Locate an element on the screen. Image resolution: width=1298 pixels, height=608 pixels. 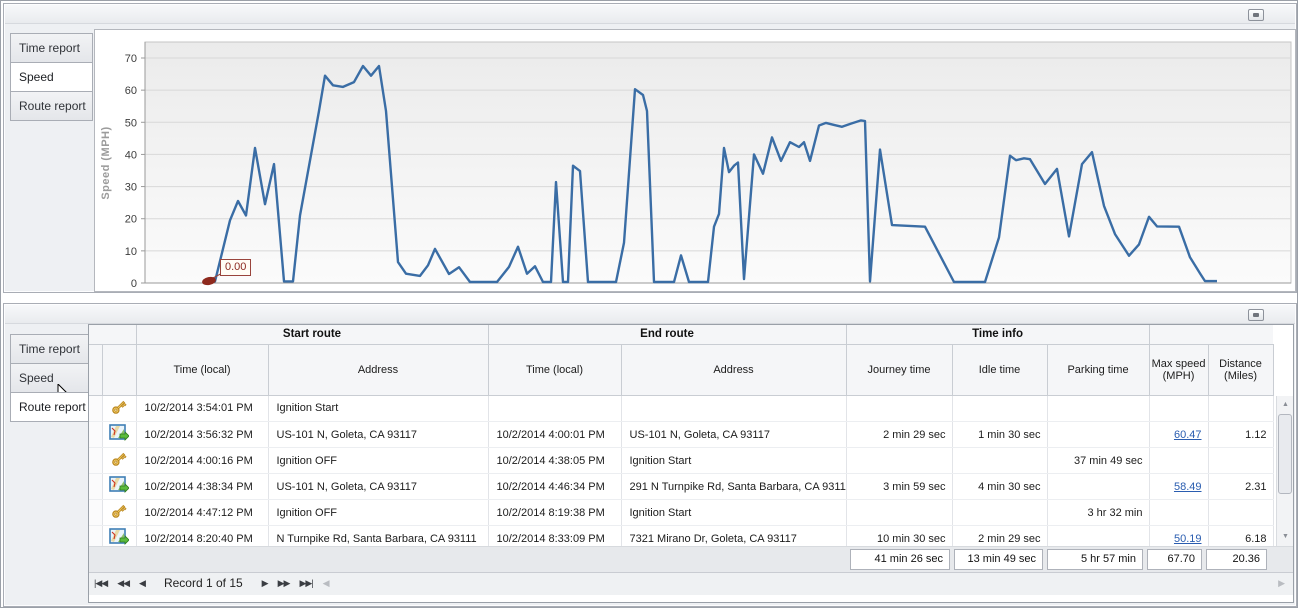
group-header-end-route: End route is located at coordinates (667, 335).